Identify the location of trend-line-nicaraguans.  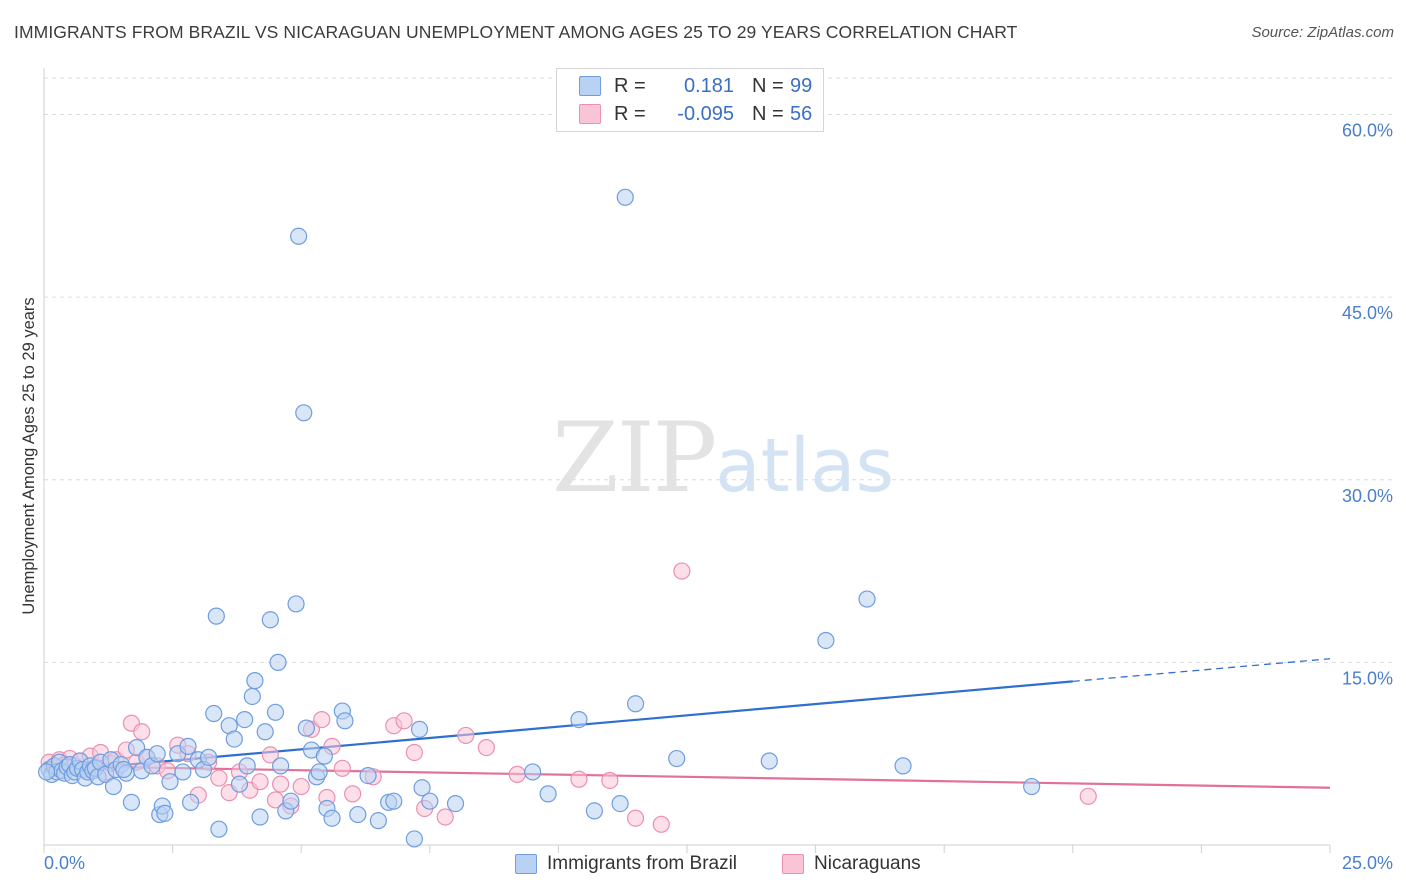
(687, 776).